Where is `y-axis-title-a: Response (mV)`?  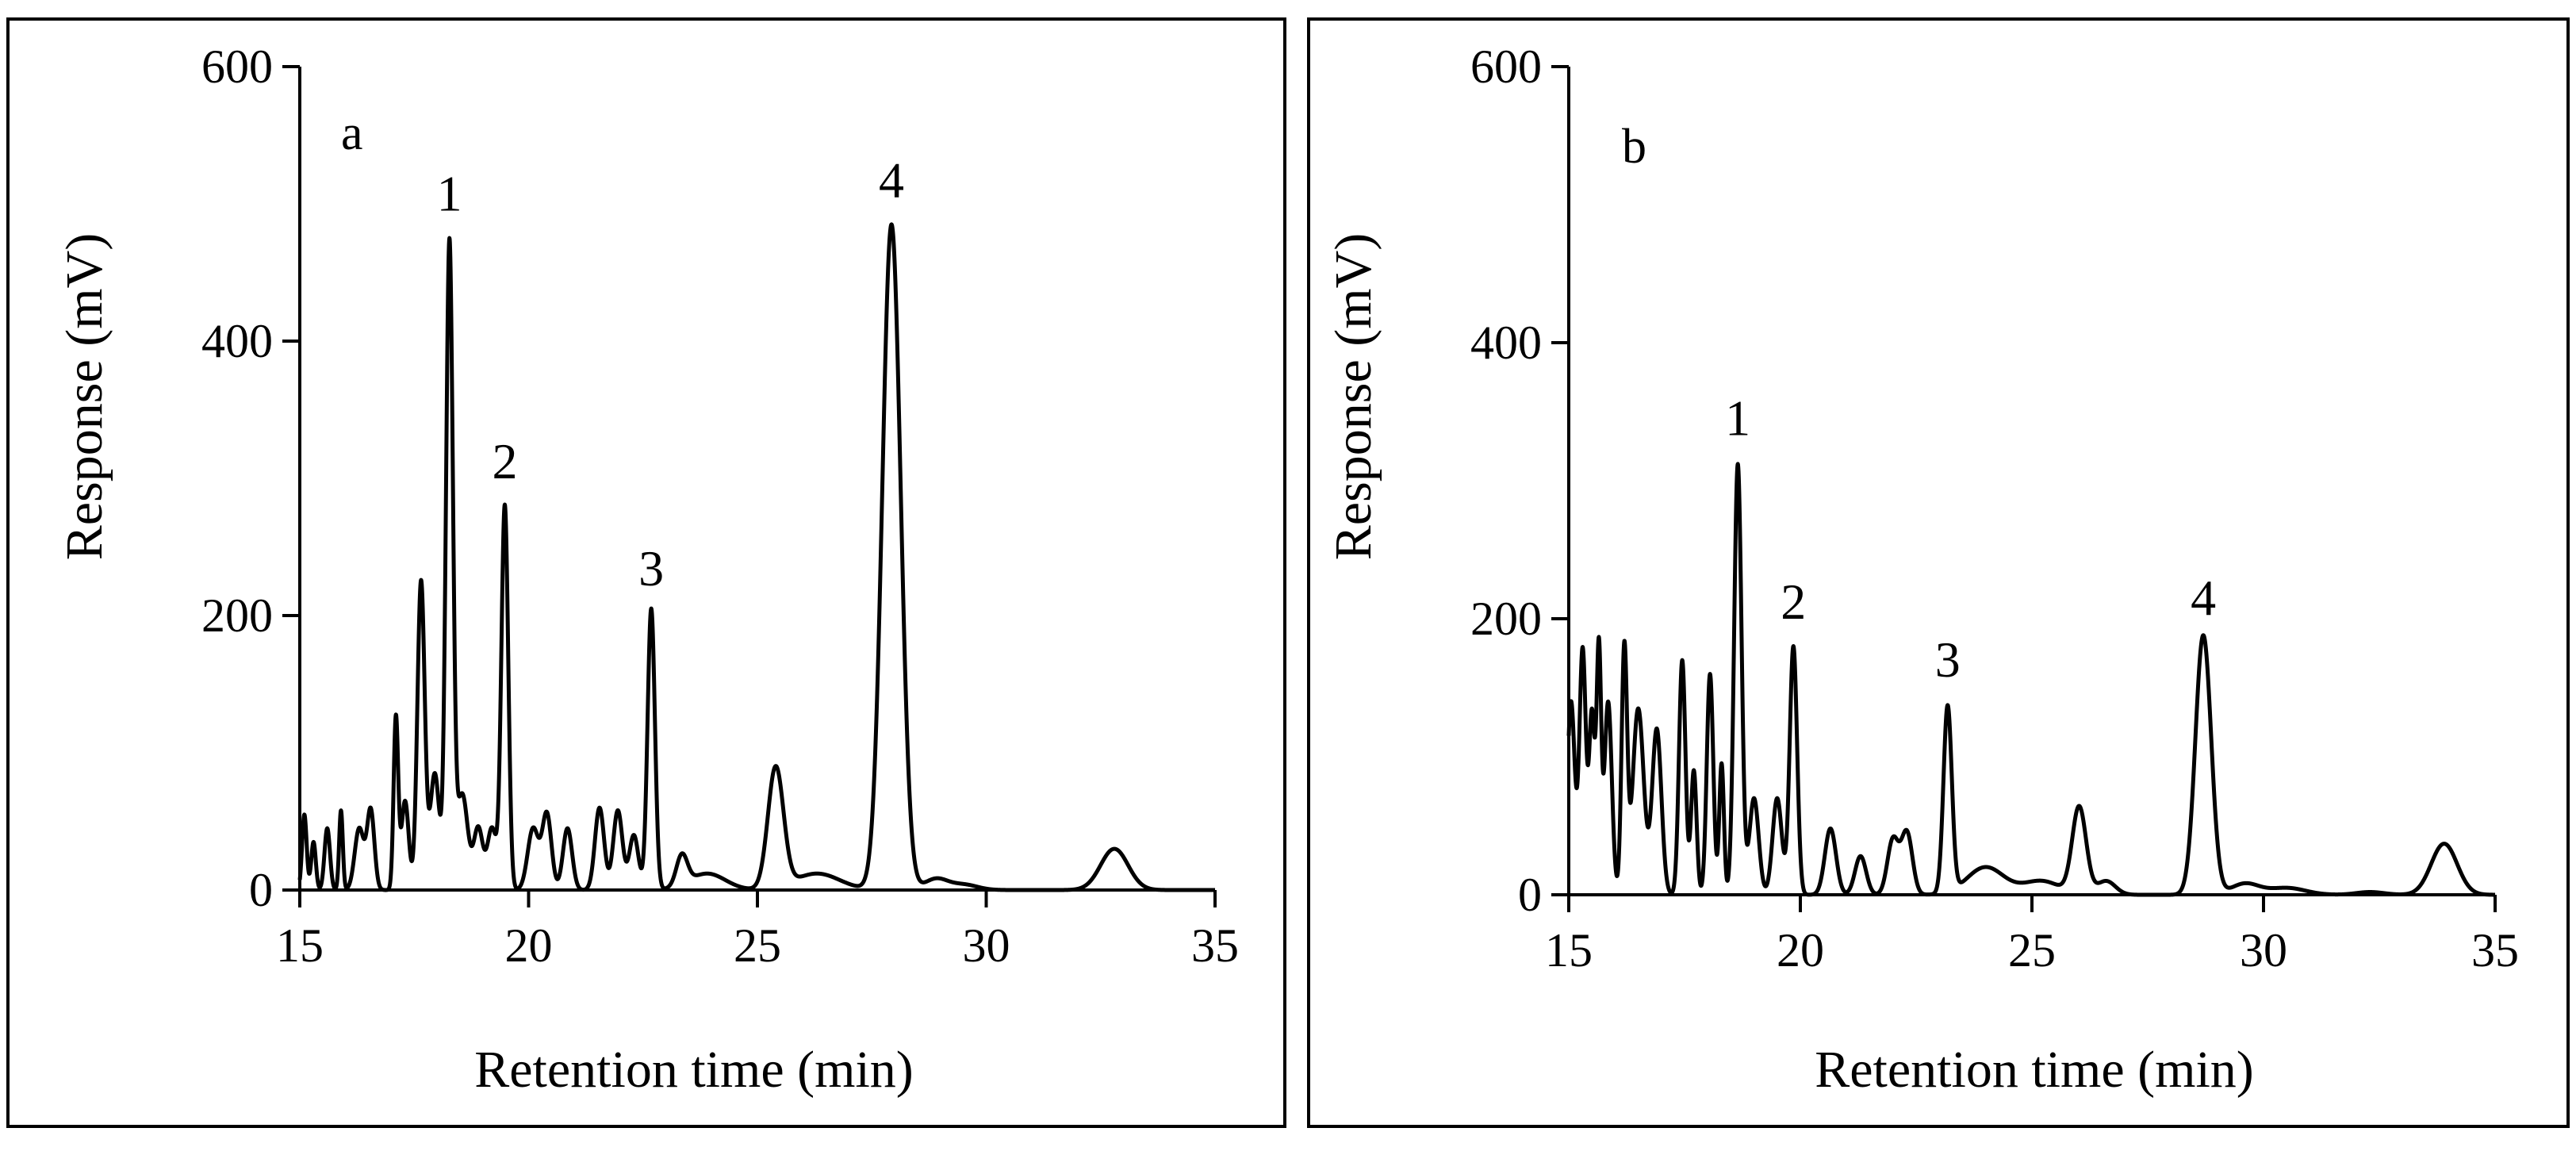
y-axis-title-a: Response (mV) is located at coordinates (84, 396).